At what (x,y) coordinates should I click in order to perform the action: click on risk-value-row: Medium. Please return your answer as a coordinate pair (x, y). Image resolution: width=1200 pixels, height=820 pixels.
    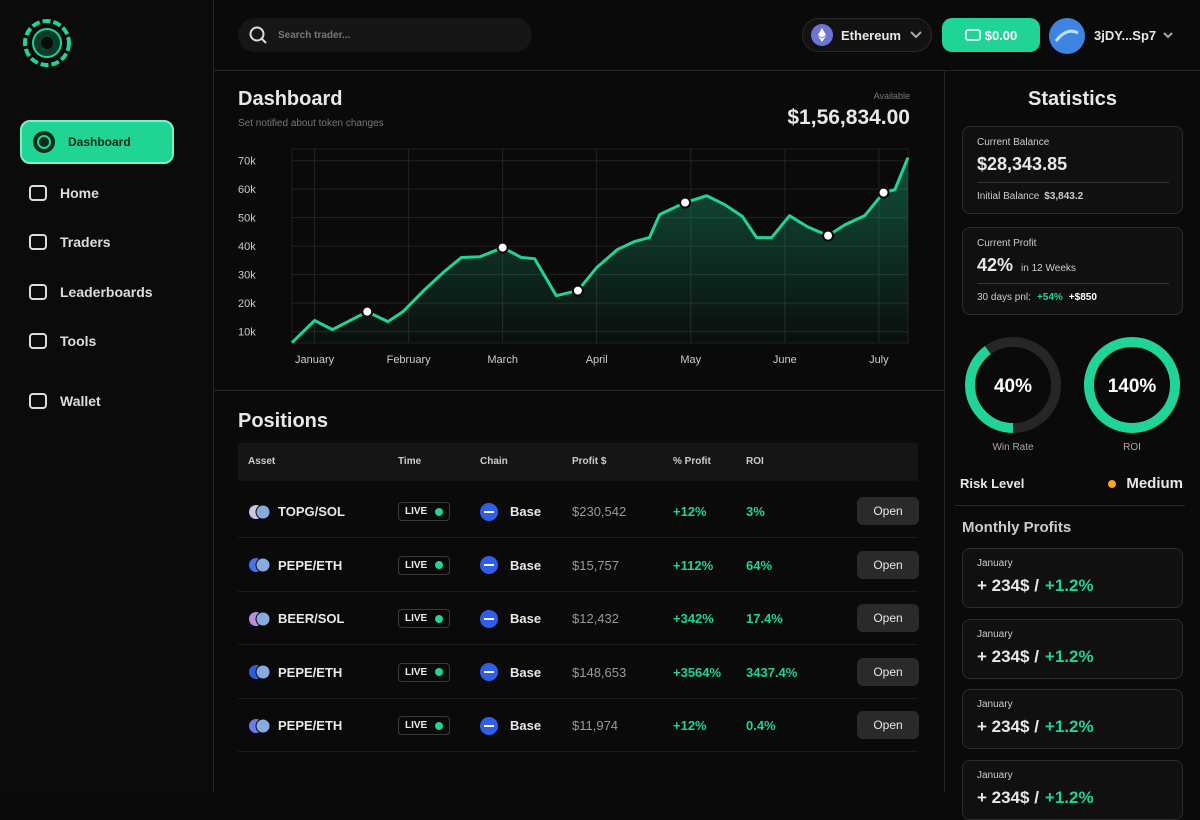
    Looking at the image, I should click on (1145, 483).